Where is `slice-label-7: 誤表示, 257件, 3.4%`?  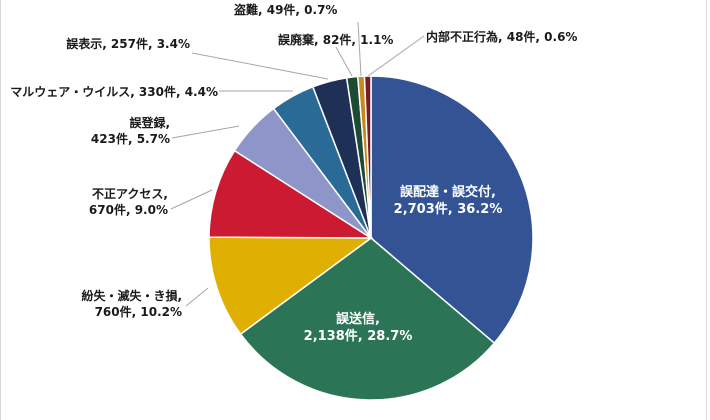 slice-label-7: 誤表示, 257件, 3.4% is located at coordinates (128, 43).